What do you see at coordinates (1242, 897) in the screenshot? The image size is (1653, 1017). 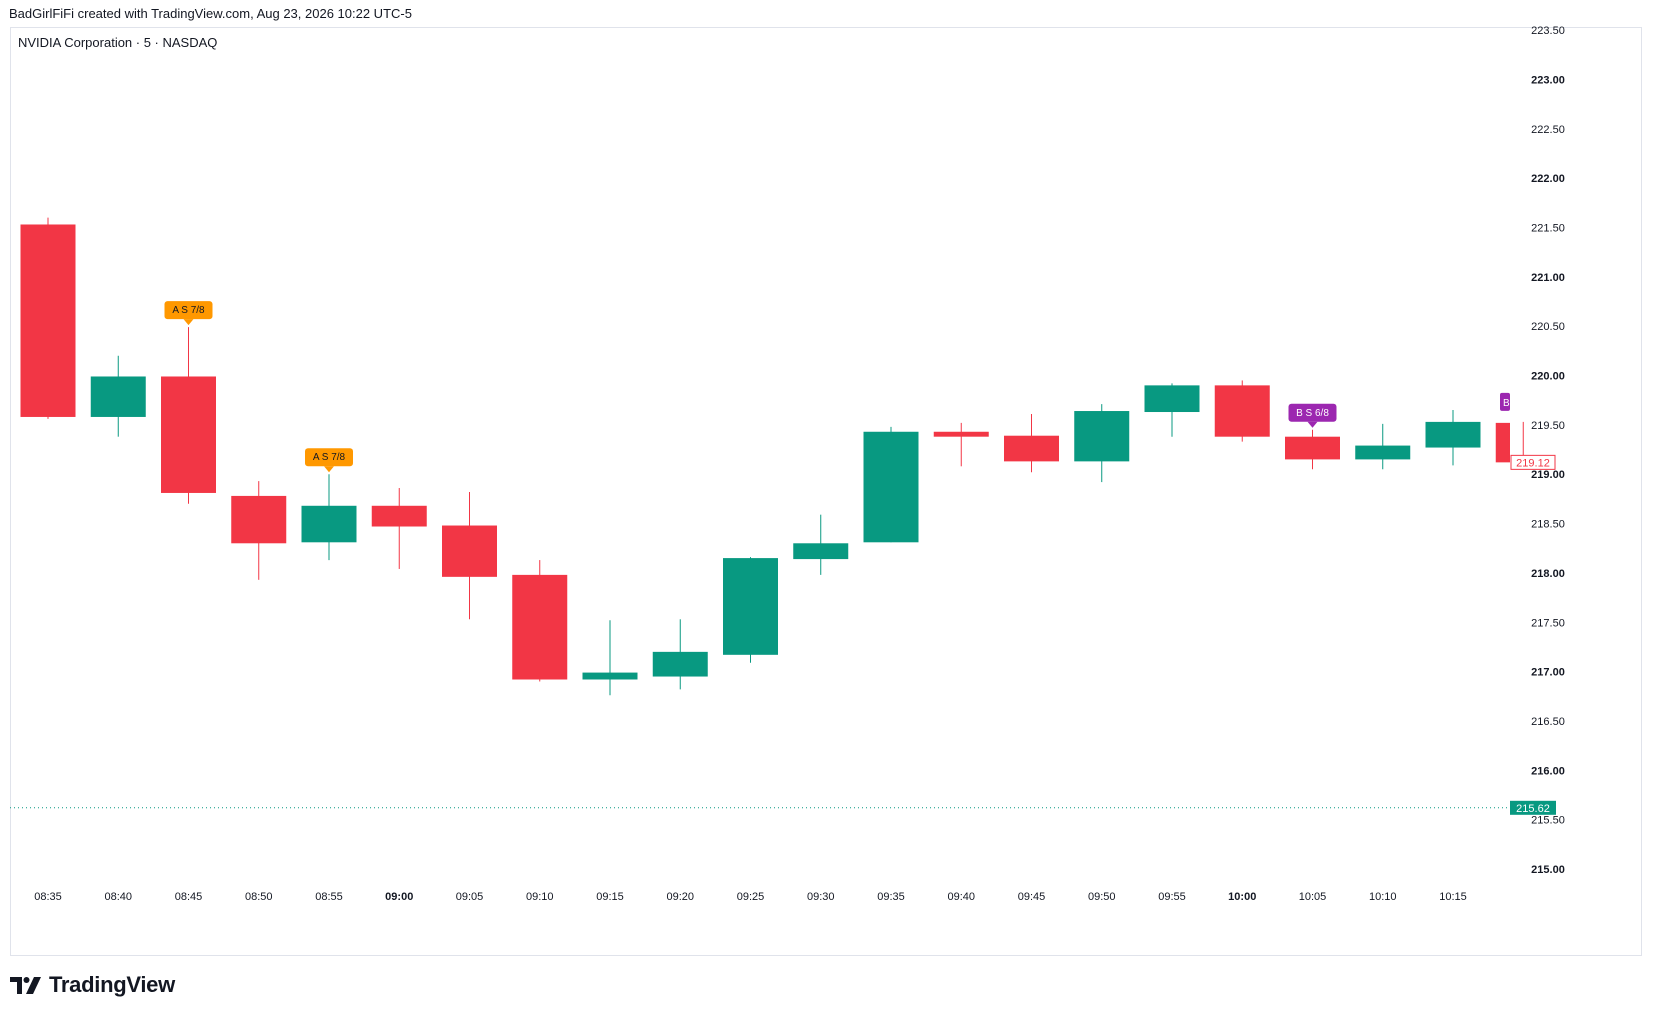 I see `x-tick-label: 10:00` at bounding box center [1242, 897].